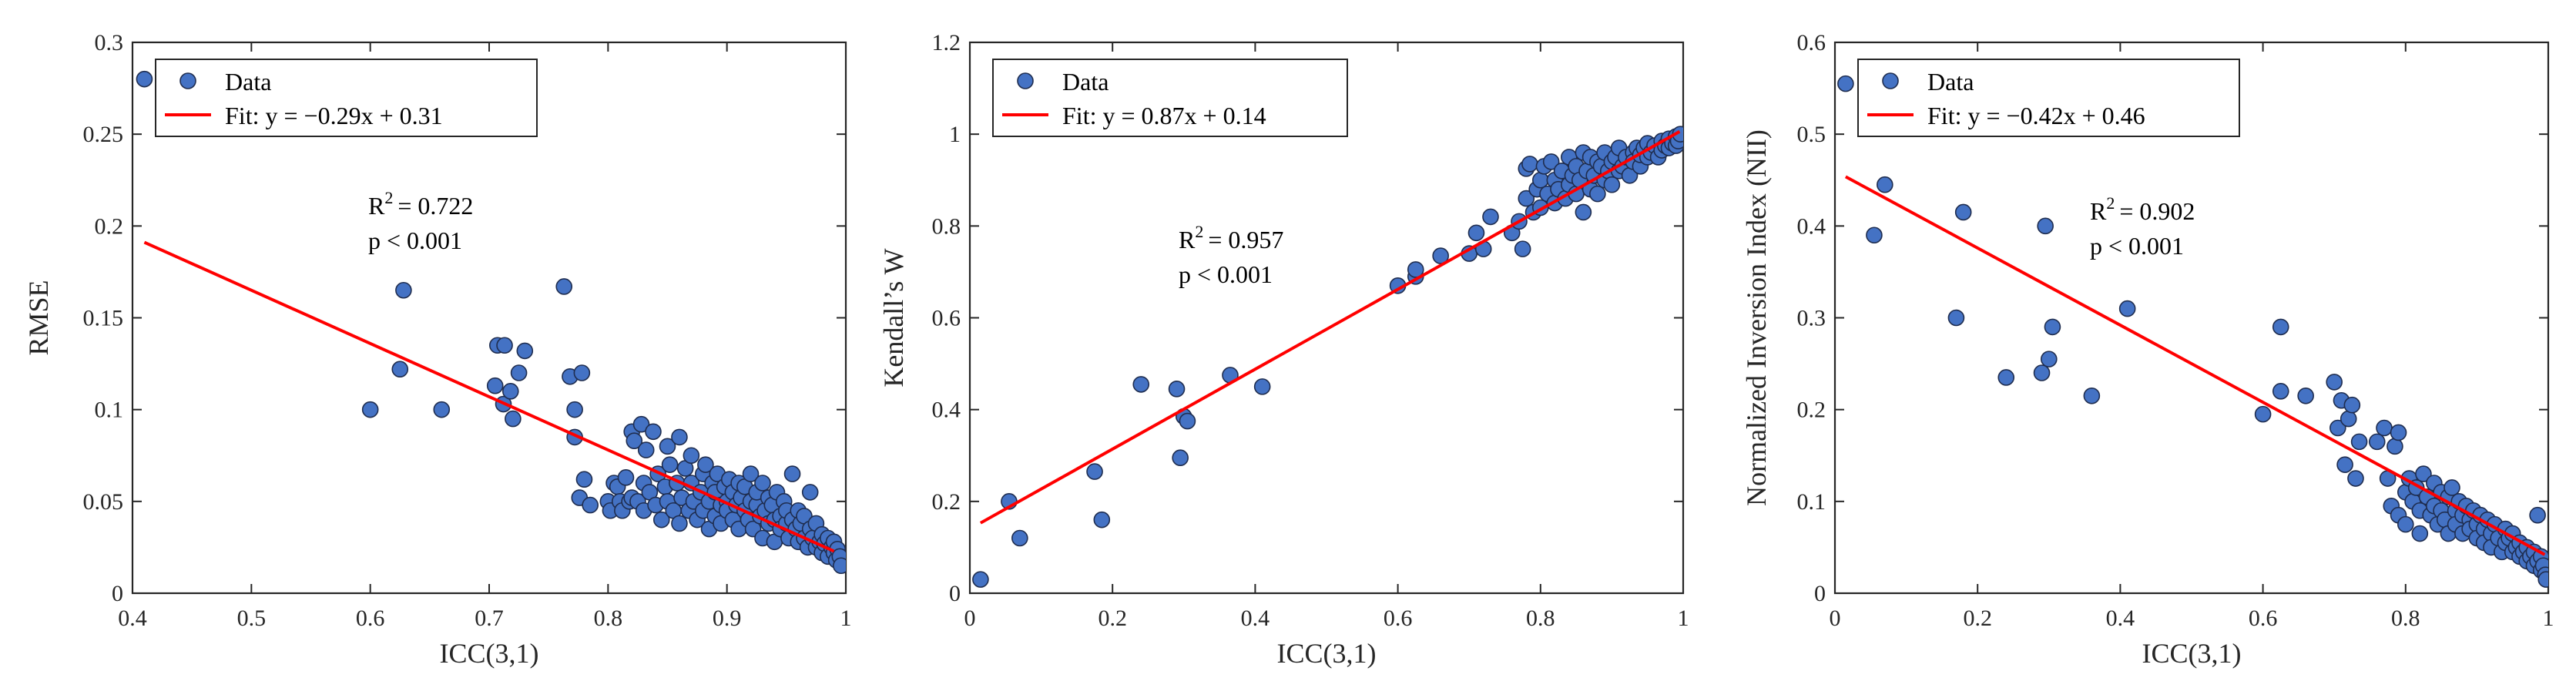 This screenshot has height=698, width=2576. Describe the element at coordinates (1245, 240) in the screenshot. I see `r2-value: = 0.957` at that location.